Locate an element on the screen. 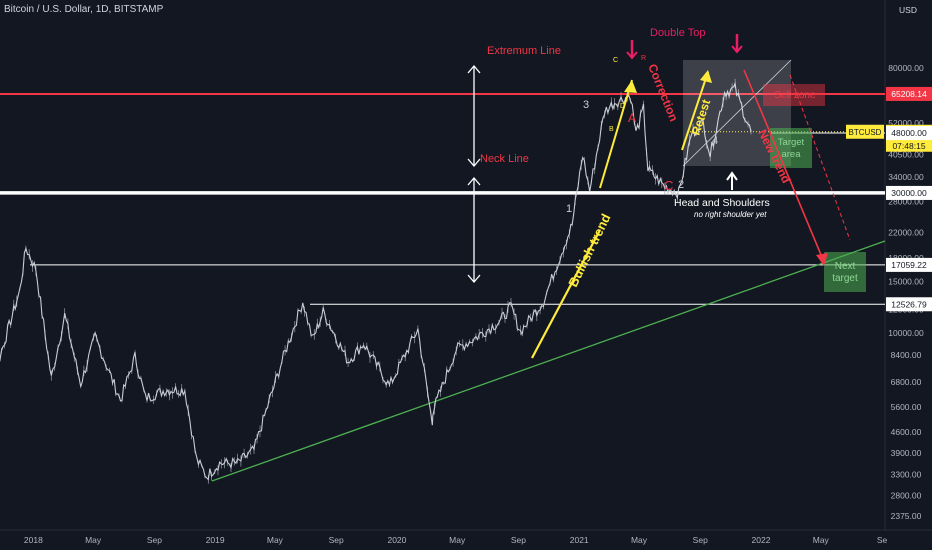  y-tick-label: 8400.00 is located at coordinates (906, 355).